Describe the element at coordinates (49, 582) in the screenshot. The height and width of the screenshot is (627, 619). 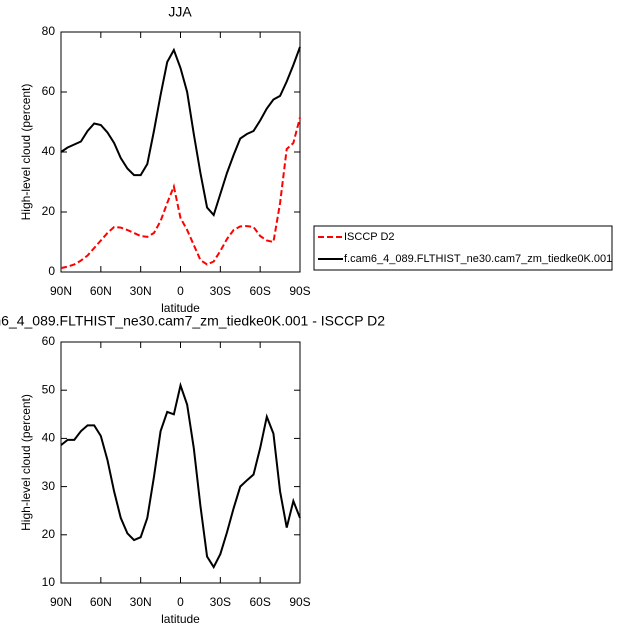
I see `y-tick-label: 10` at that location.